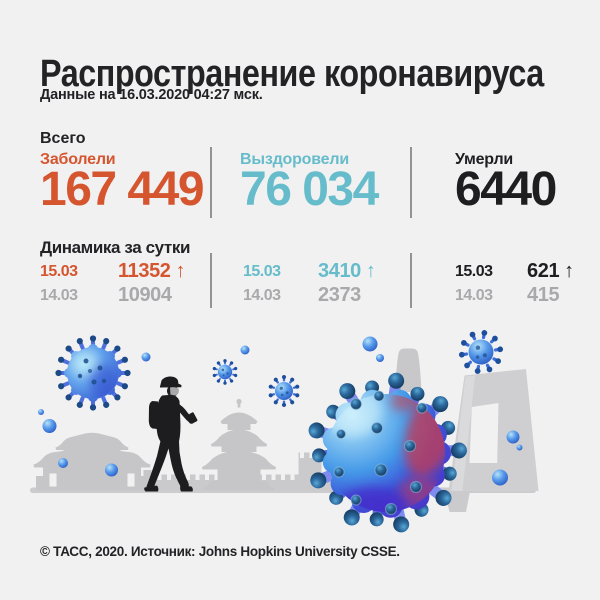  I want to click on face-mask, so click(174, 391).